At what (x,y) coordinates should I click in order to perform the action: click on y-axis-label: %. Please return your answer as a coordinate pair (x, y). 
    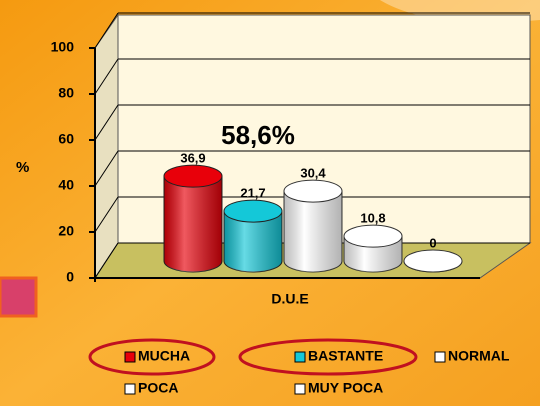
    Looking at the image, I should click on (22, 167).